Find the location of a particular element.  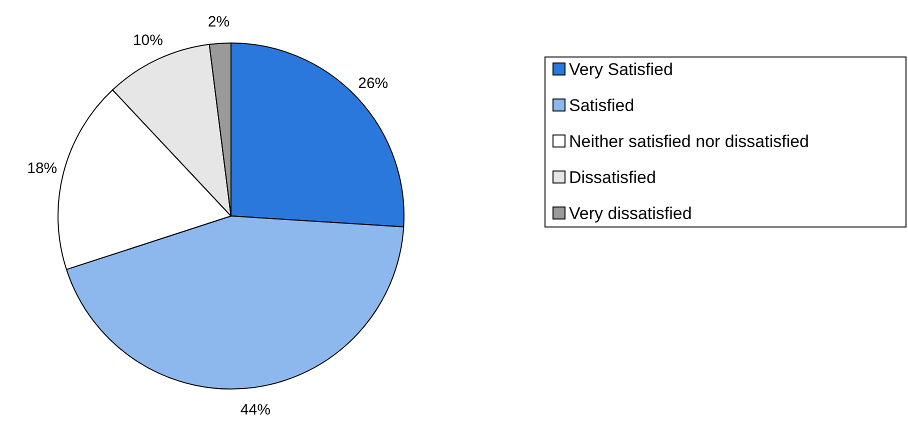

legend-label: Neither satisfied nor dissatisfied is located at coordinates (689, 141).